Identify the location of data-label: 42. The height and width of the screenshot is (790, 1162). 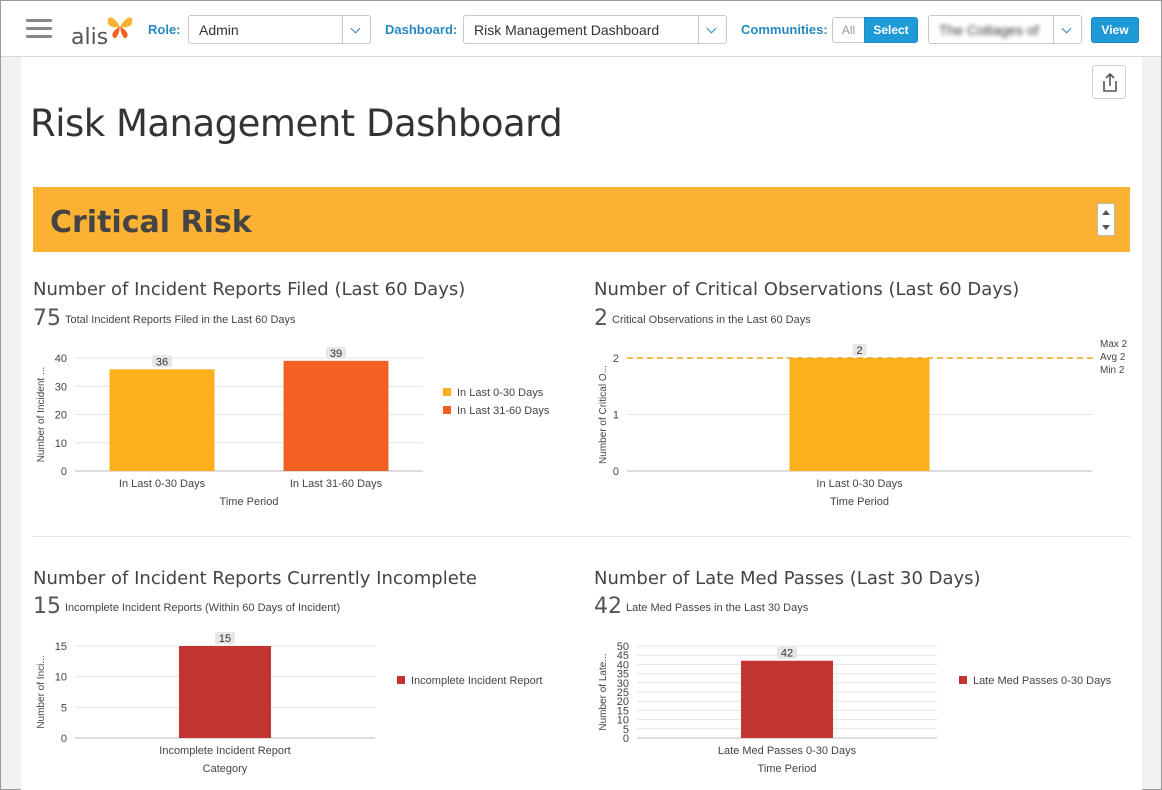
(787, 654).